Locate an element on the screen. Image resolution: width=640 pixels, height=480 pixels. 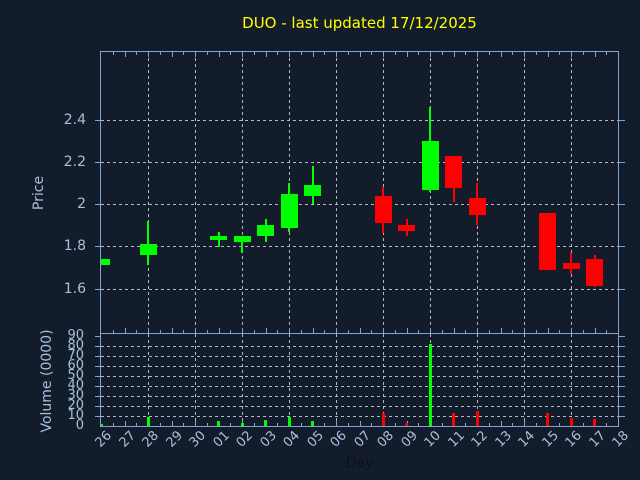
volume-tick-label: 90 is located at coordinates (75, 335).